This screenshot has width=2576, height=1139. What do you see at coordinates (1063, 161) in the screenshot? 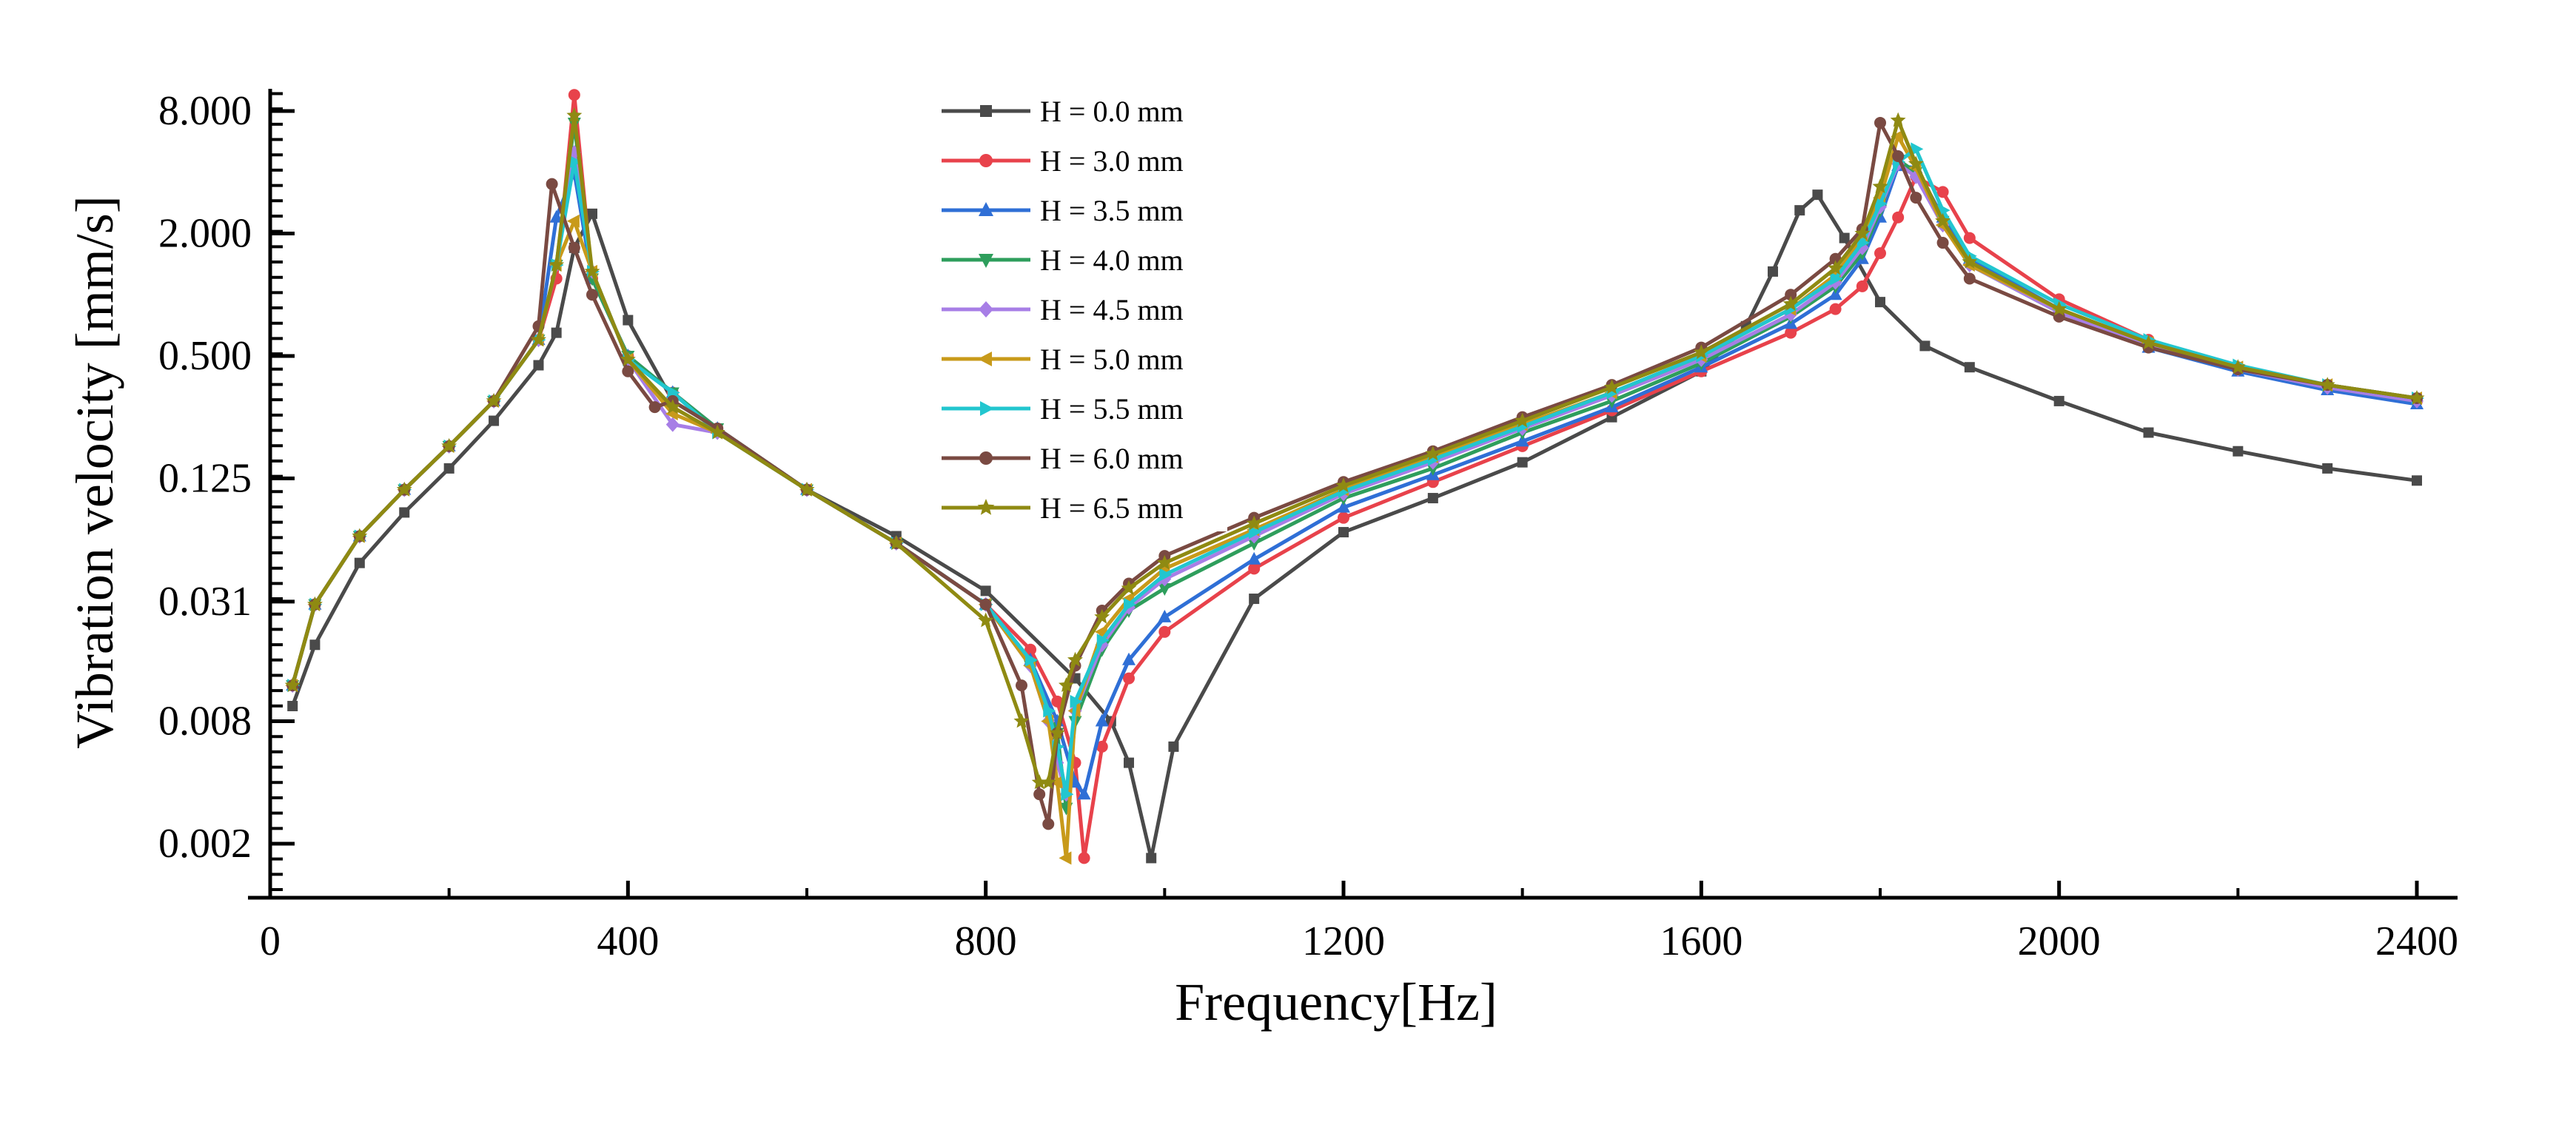
I see `legend-item: H = 3.0 mm` at bounding box center [1063, 161].